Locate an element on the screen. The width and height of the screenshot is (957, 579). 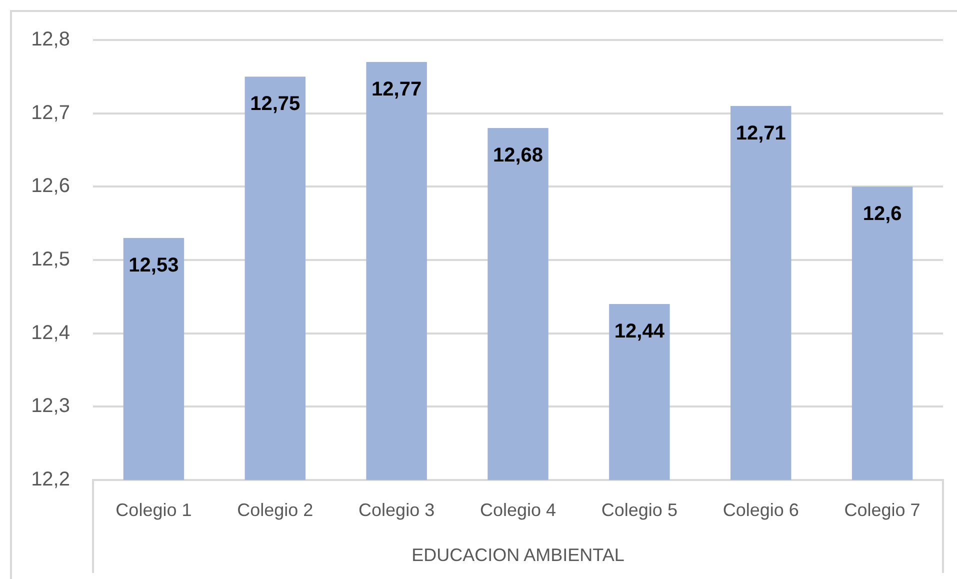
data-label: 12,71 is located at coordinates (761, 133).